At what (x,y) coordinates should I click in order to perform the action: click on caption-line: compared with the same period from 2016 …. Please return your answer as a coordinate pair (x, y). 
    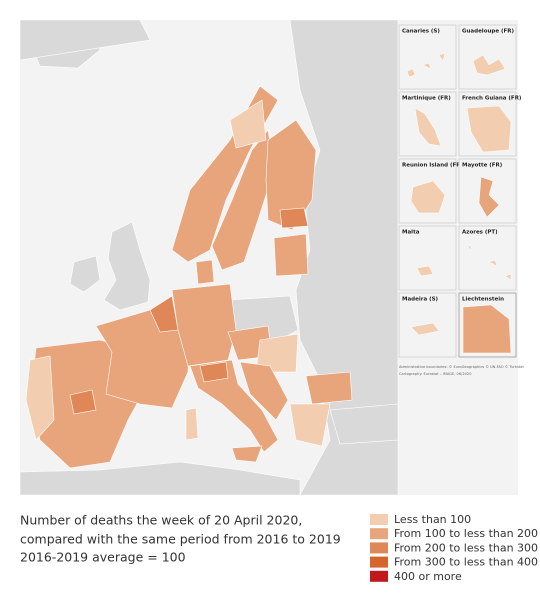
    Looking at the image, I should click on (180, 539).